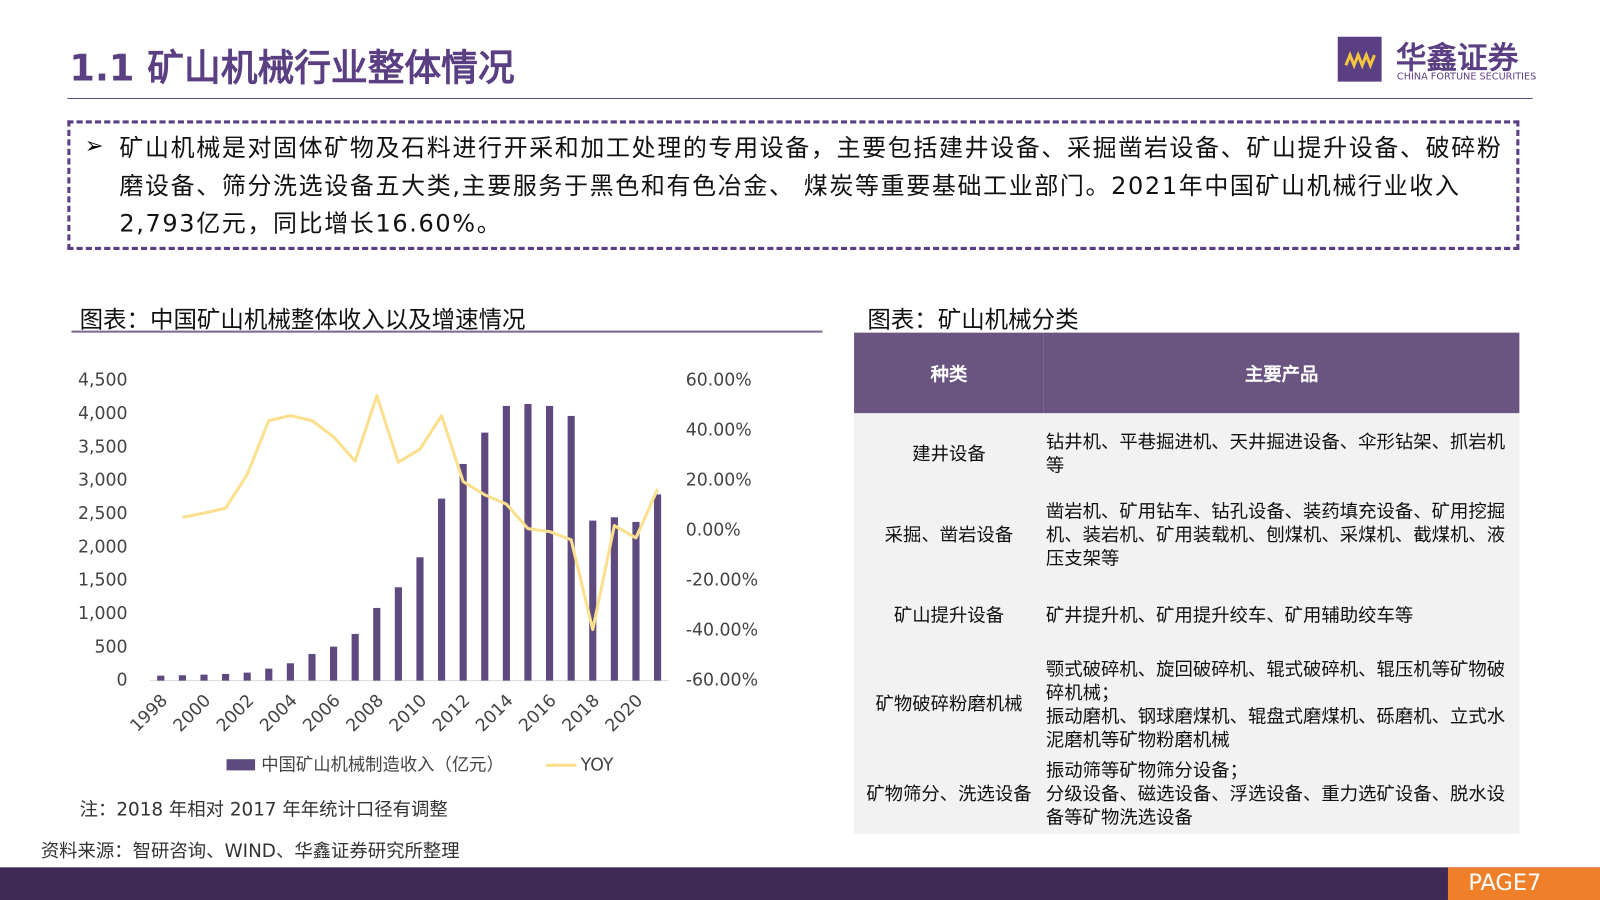 The height and width of the screenshot is (900, 1600). Describe the element at coordinates (973, 320) in the screenshot. I see `table-title: 图表：矿山机械分类` at that location.